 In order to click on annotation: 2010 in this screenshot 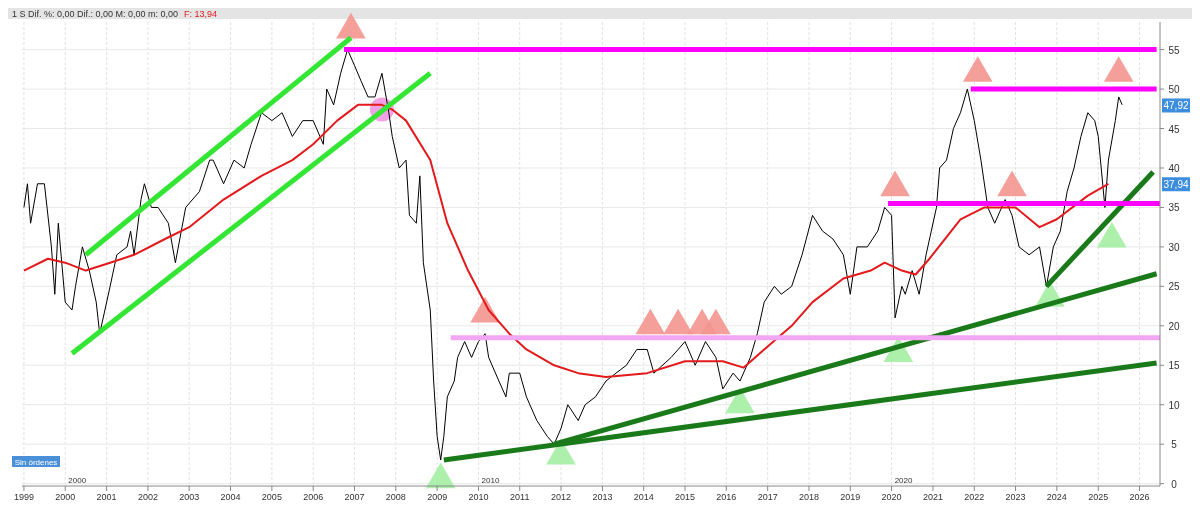, I will do `click(490, 480)`.